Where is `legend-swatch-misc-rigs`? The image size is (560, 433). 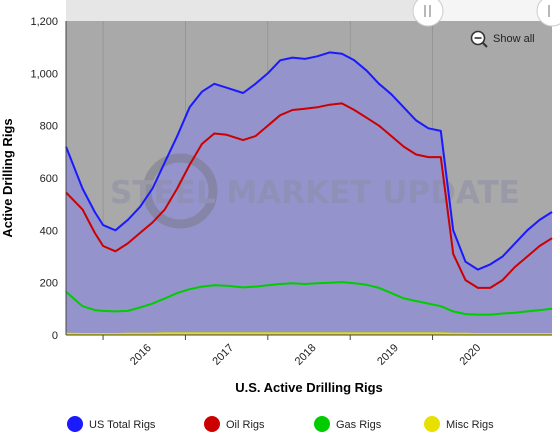 legend-swatch-misc-rigs is located at coordinates (432, 424).